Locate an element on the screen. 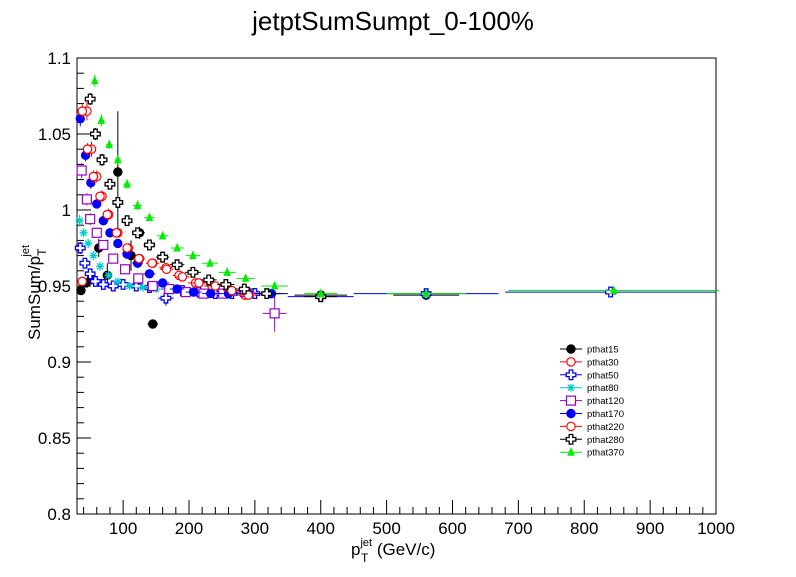  x-tick-label: 400 is located at coordinates (321, 528).